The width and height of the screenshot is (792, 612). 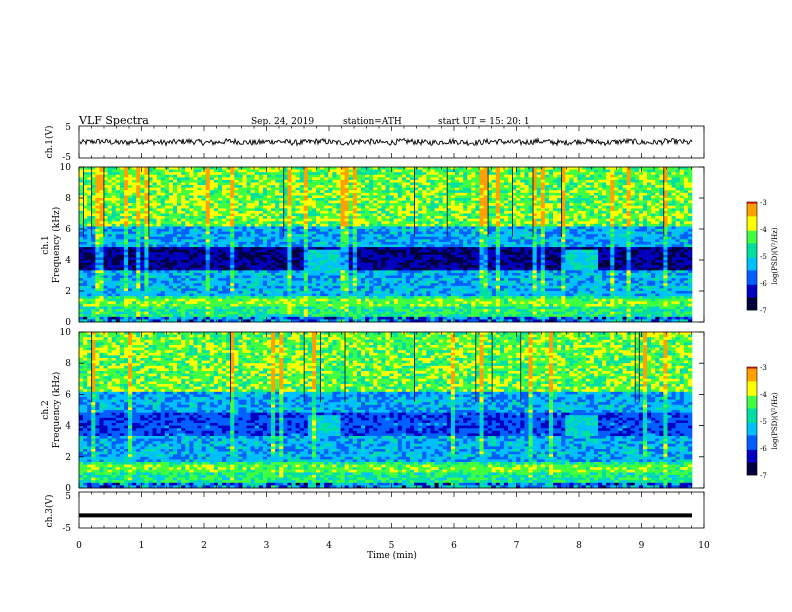 What do you see at coordinates (454, 546) in the screenshot?
I see `time-axis-tick: 6` at bounding box center [454, 546].